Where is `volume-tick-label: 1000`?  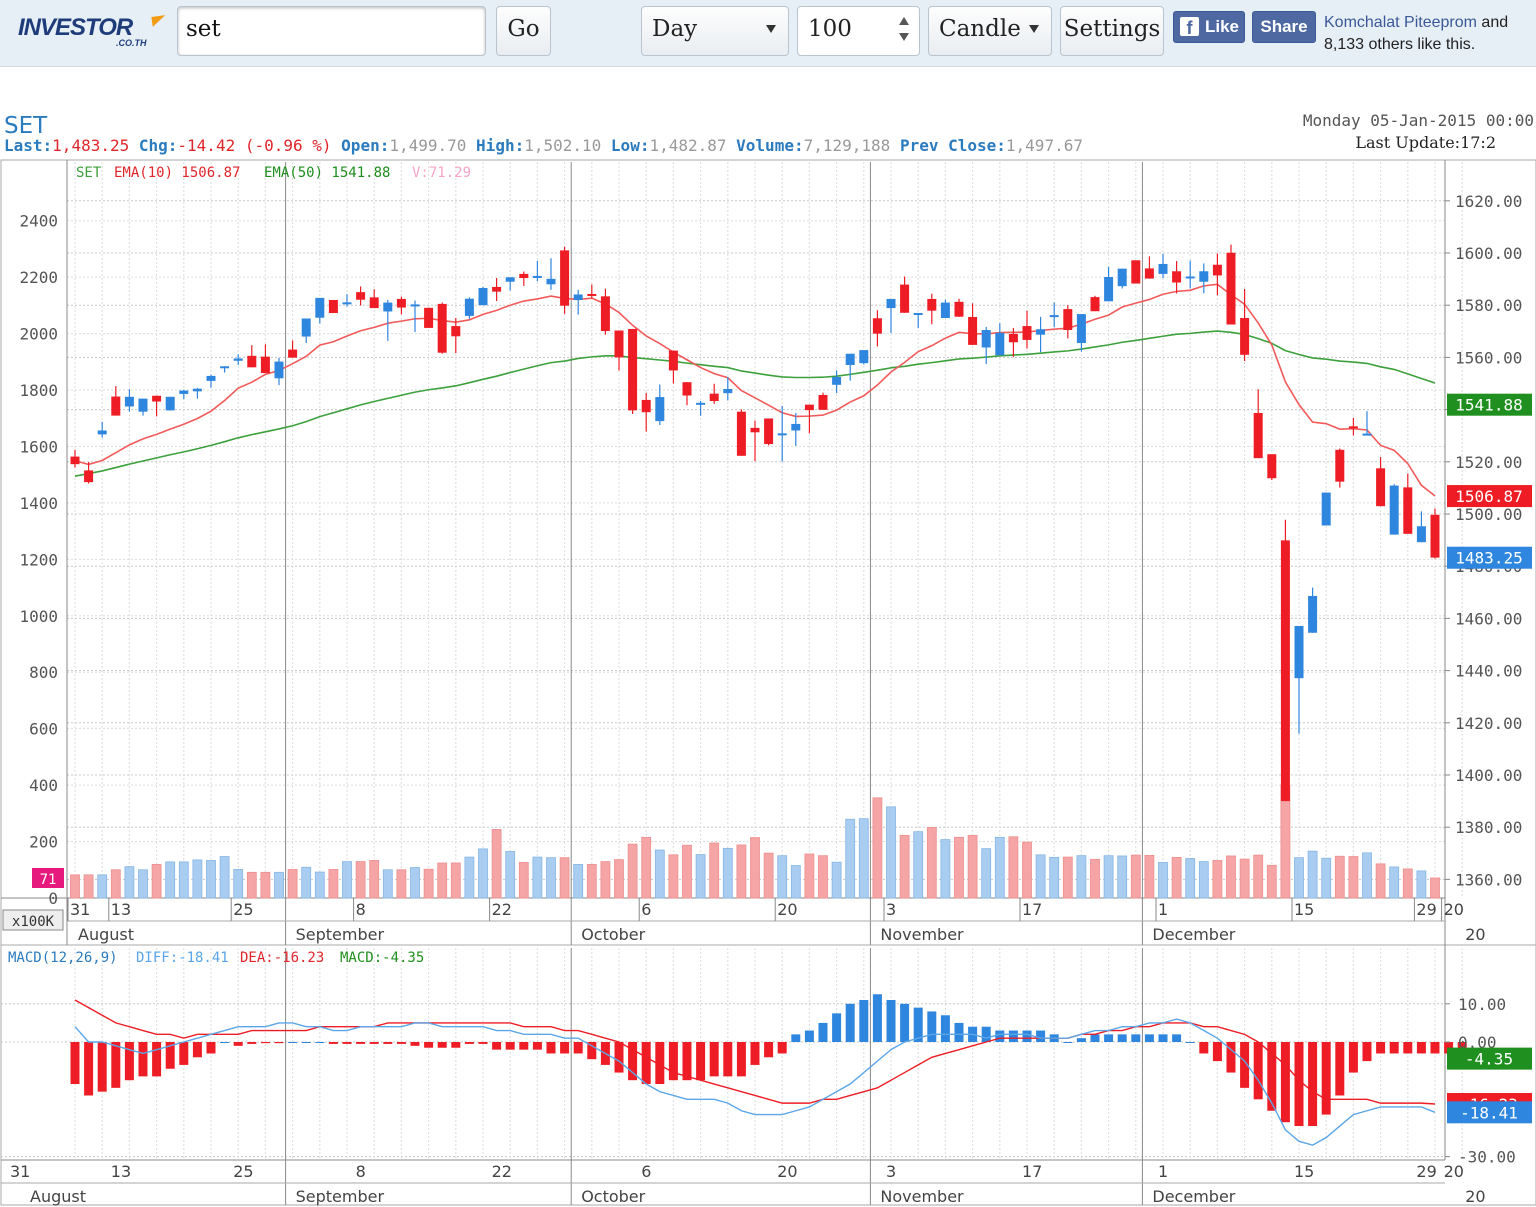 volume-tick-label: 1000 is located at coordinates (38, 616).